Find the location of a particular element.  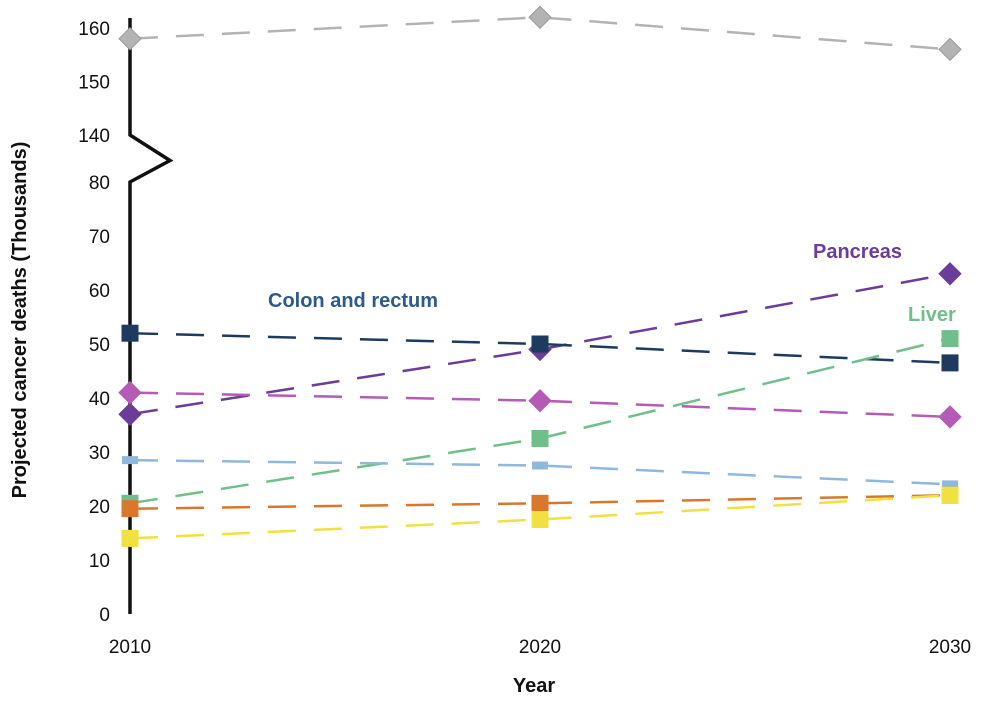

y-axis-title: Projected cancer deaths (Thousands) is located at coordinates (20, 320).